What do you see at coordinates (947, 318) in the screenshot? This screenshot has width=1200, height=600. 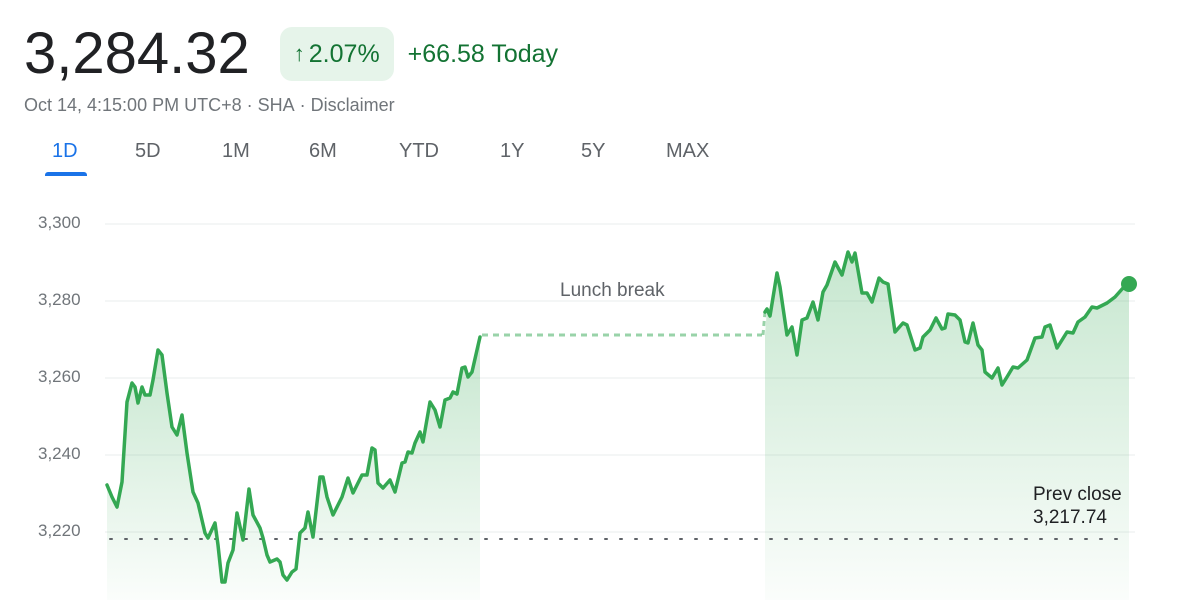 I see `afternoon-price-line` at bounding box center [947, 318].